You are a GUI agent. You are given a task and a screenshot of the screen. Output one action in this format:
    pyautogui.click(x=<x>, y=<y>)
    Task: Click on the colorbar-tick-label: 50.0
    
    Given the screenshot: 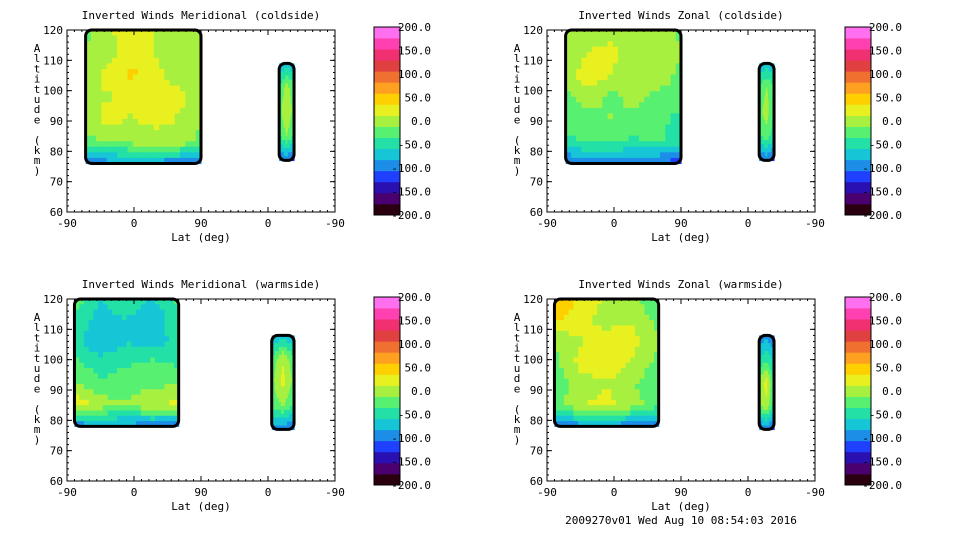 What is the action you would take?
    pyautogui.click(x=889, y=98)
    